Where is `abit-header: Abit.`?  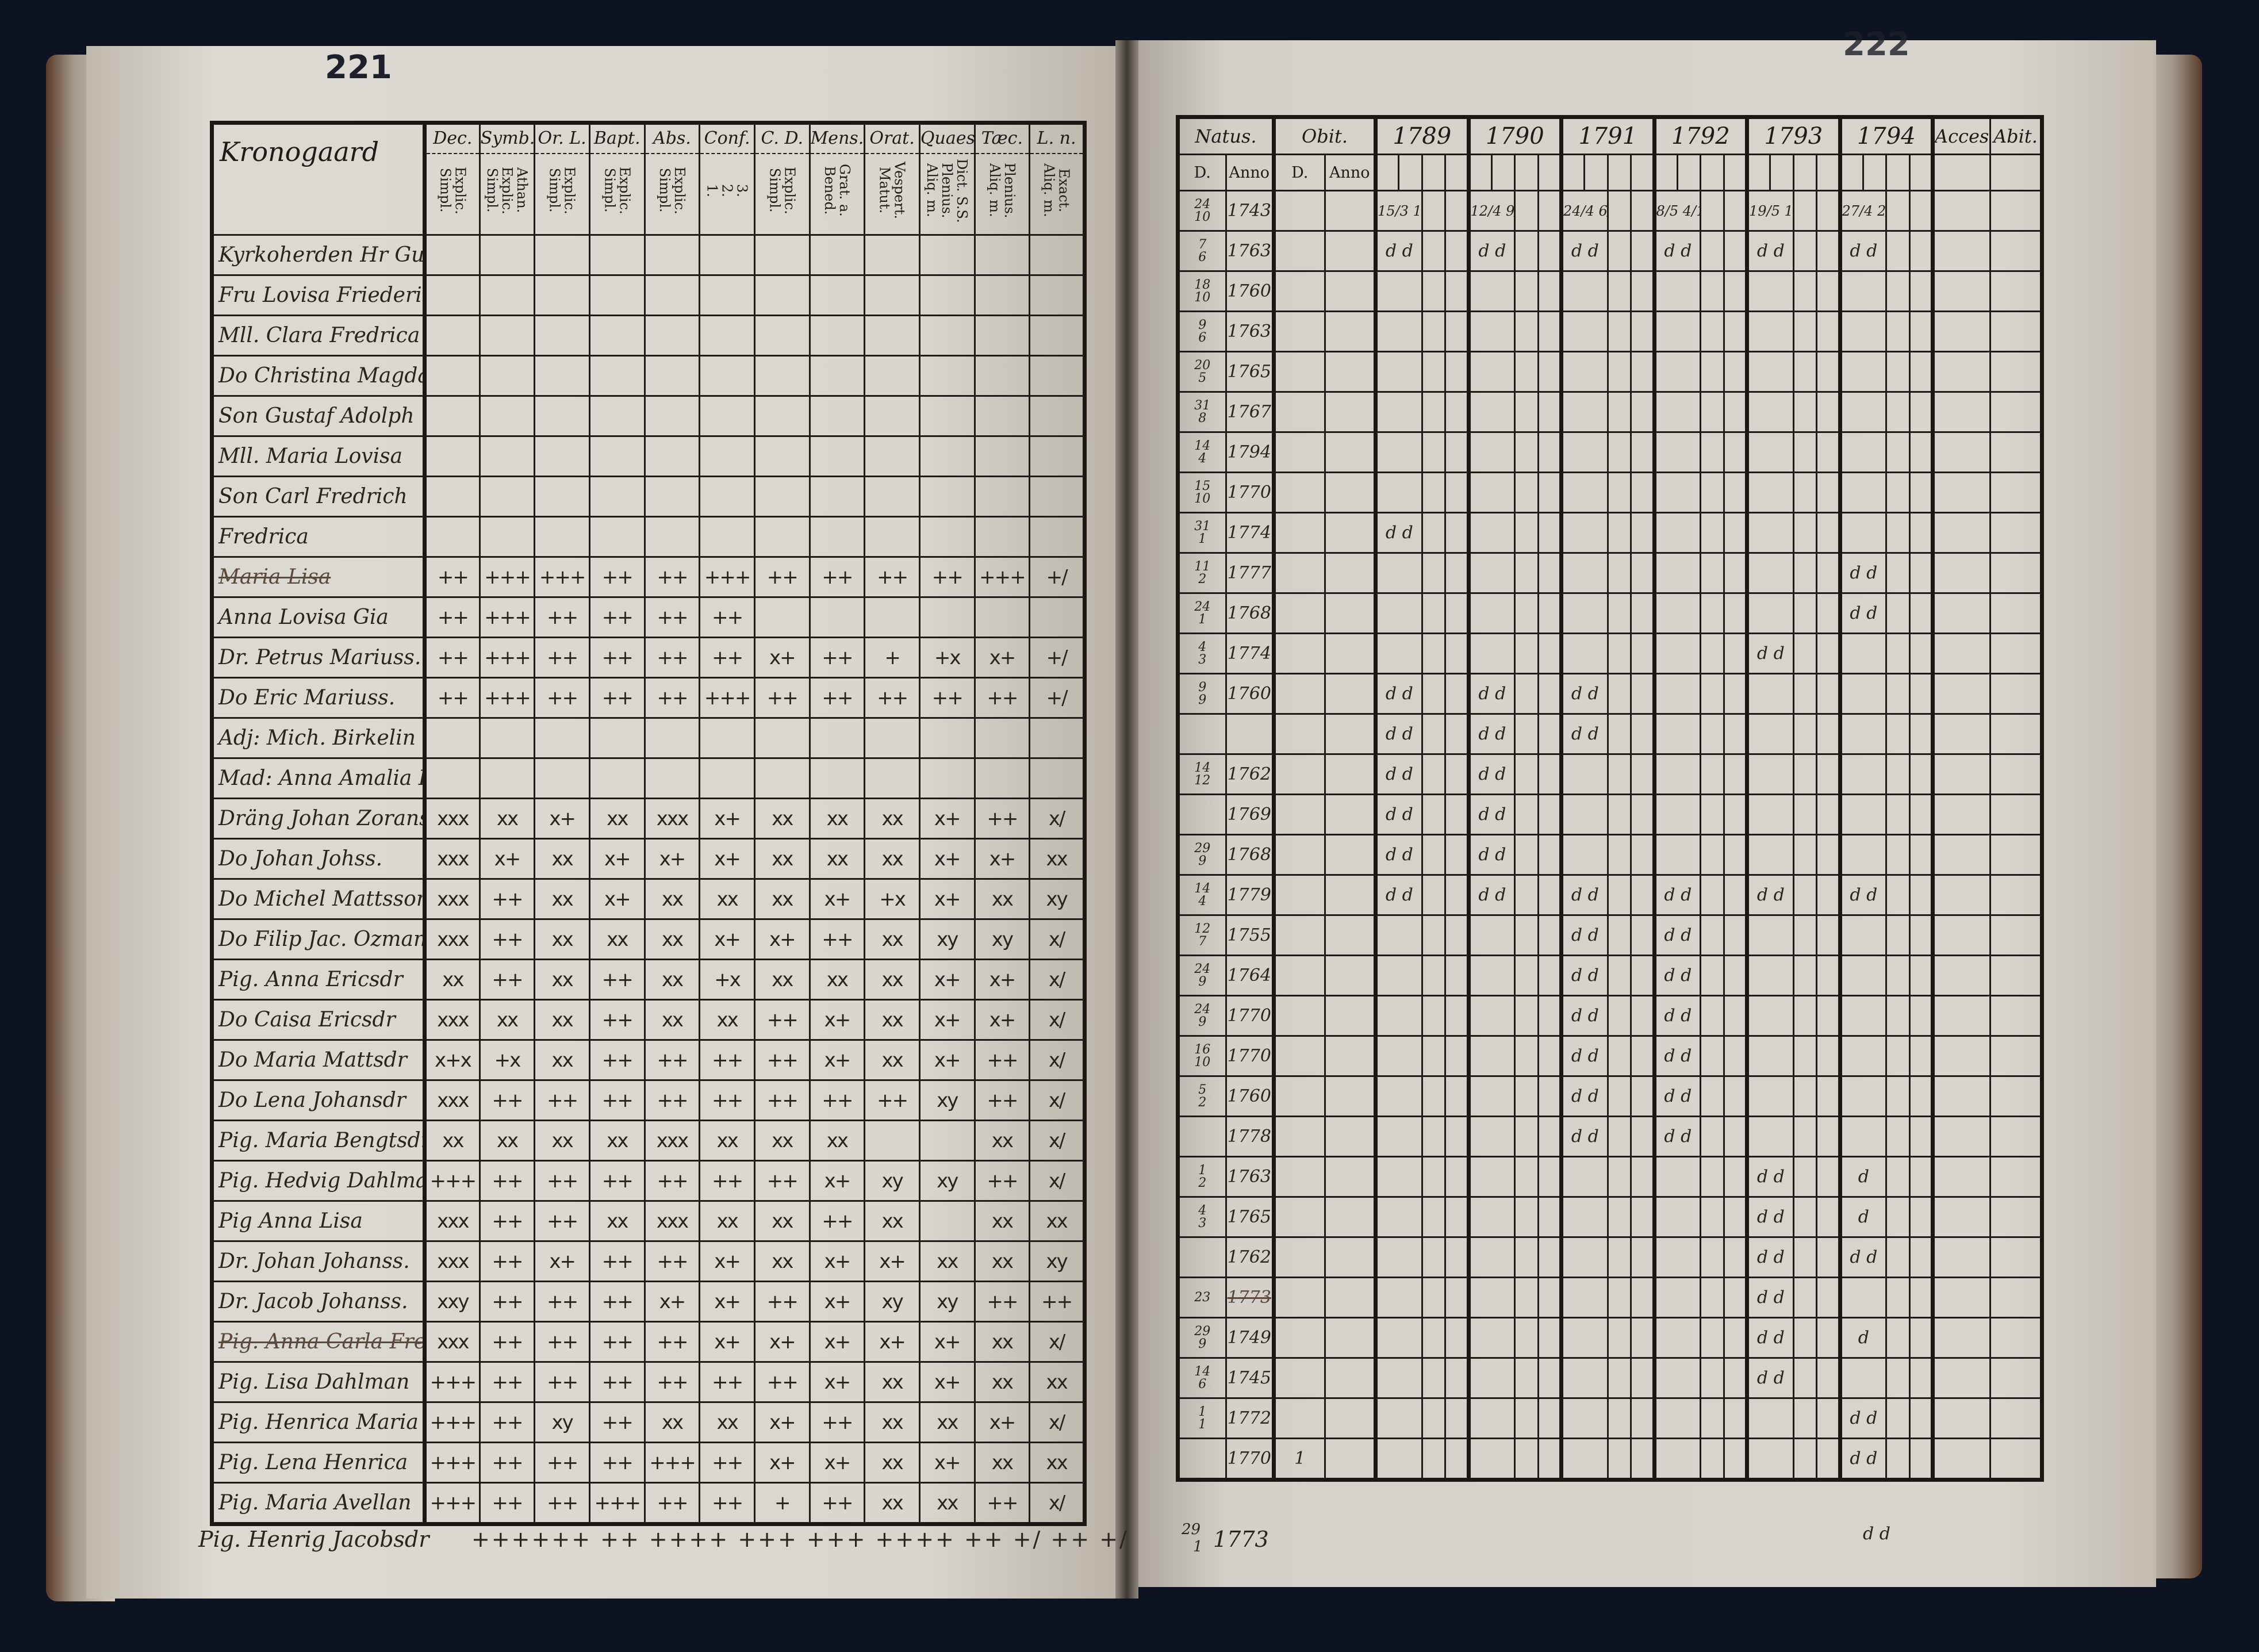
abit-header: Abit. is located at coordinates (2016, 135).